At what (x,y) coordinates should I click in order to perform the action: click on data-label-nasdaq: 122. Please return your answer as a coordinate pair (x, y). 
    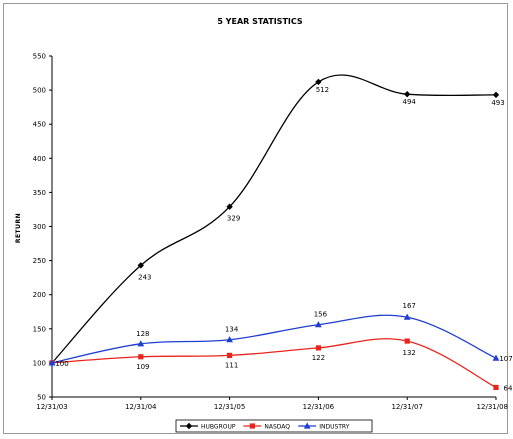
    Looking at the image, I should click on (318, 358).